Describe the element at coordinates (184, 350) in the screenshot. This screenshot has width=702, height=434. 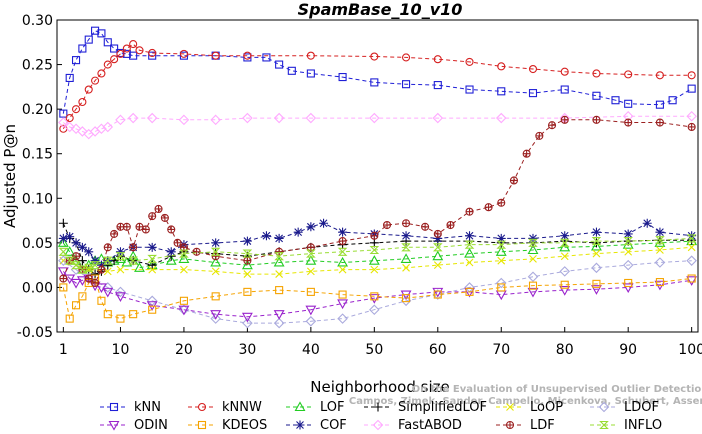
I see `x-tick-label: 20` at that location.